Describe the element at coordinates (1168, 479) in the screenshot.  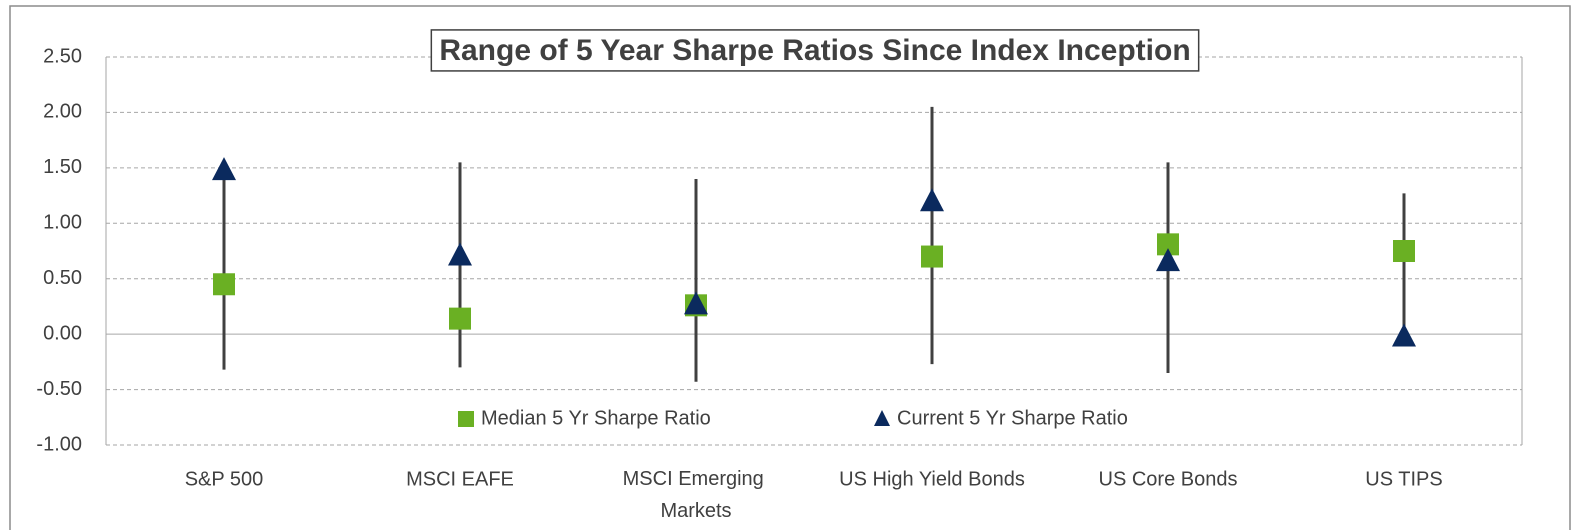
I see `x-tick-label: US Core Bonds` at that location.